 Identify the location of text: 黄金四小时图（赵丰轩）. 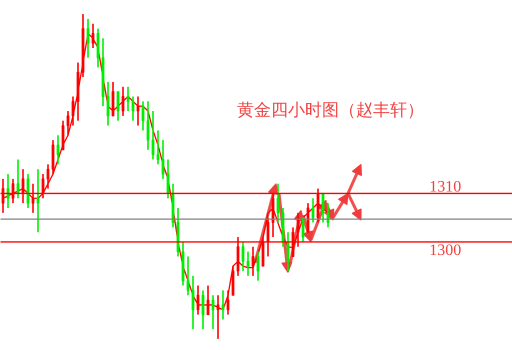
(330, 110).